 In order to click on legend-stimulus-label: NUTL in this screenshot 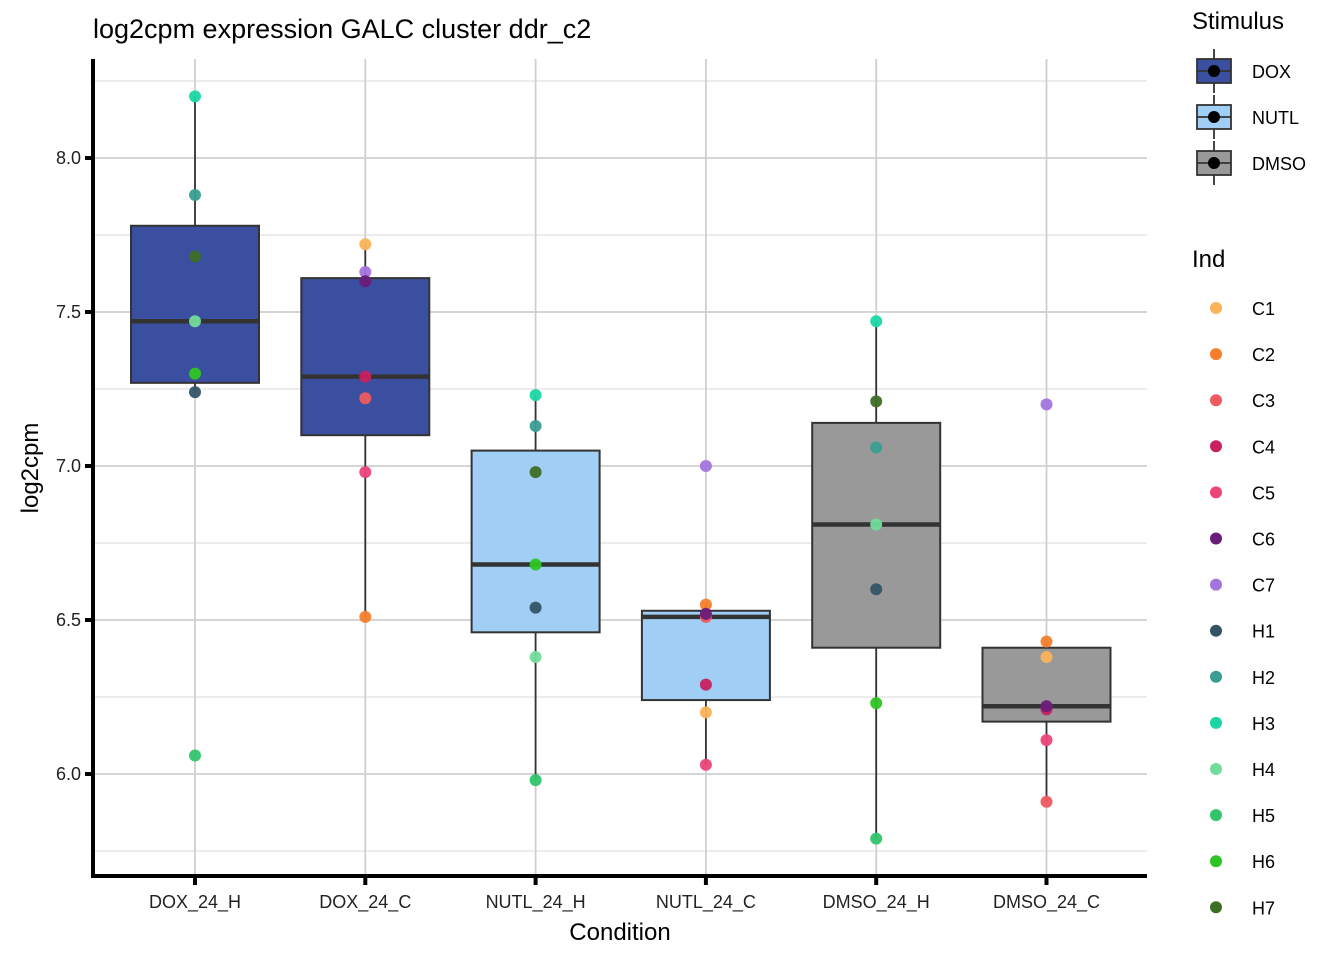, I will do `click(1275, 118)`.